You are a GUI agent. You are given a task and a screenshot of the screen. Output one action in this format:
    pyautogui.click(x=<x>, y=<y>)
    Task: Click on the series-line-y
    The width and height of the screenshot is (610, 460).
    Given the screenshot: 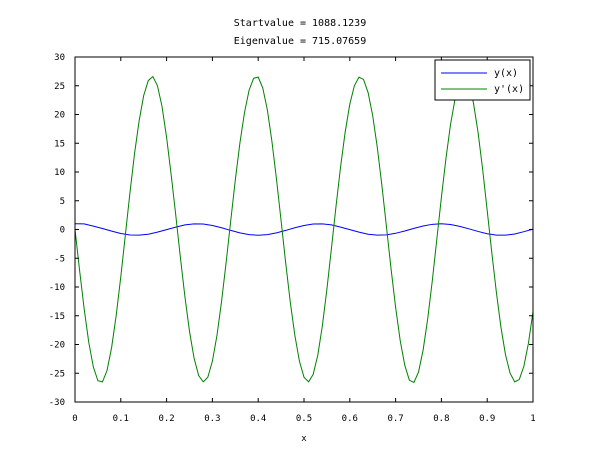 What is the action you would take?
    pyautogui.click(x=304, y=229)
    